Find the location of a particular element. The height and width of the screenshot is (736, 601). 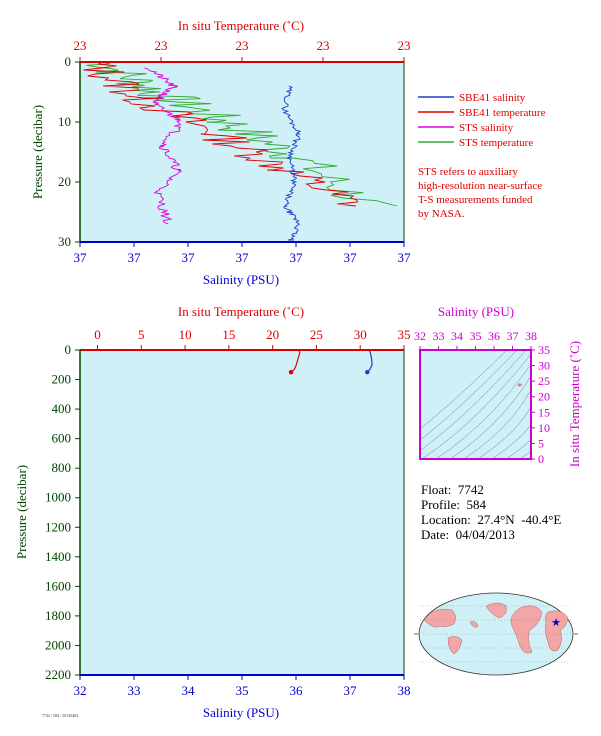

bottom-profile-lines is located at coordinates (330, 362).